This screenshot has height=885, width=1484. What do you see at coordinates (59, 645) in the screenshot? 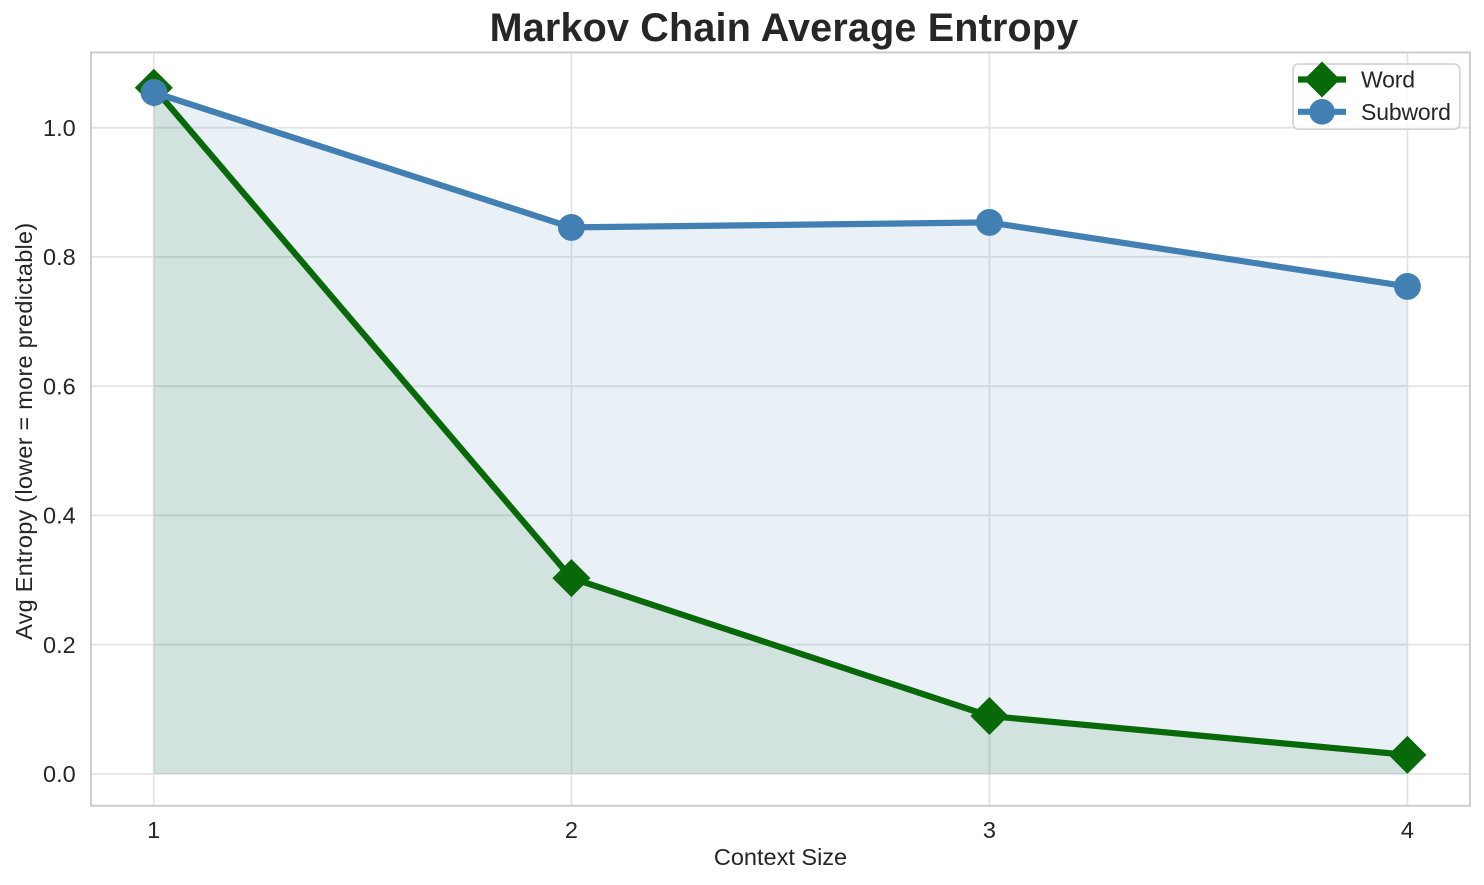
I see `svg-text: 0.2` at bounding box center [59, 645].